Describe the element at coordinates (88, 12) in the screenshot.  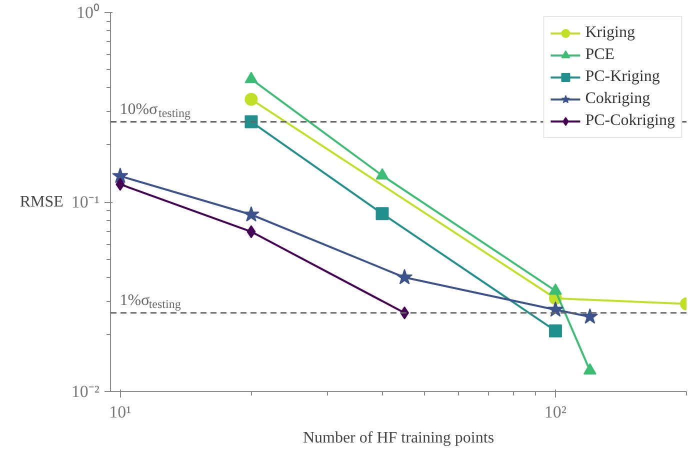
I see `y-tick-label: 10⁰` at that location.